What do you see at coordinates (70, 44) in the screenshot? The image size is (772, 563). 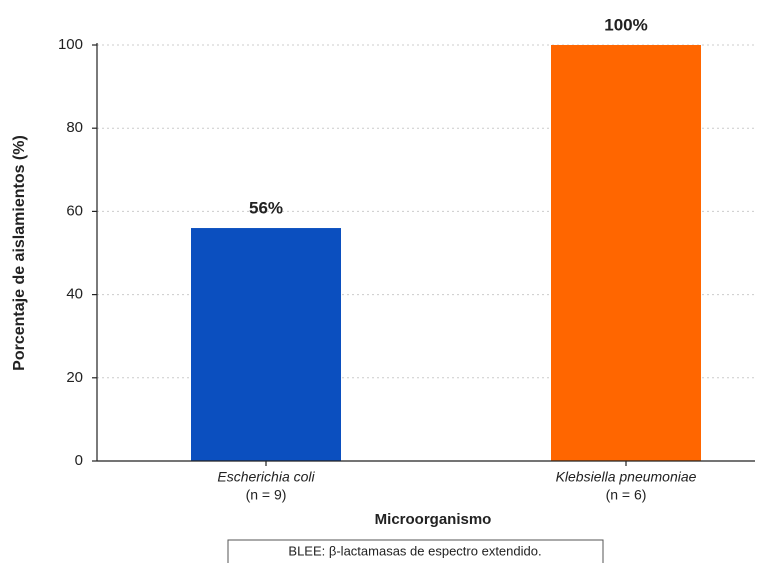 I see `y-tick-label: 100` at bounding box center [70, 44].